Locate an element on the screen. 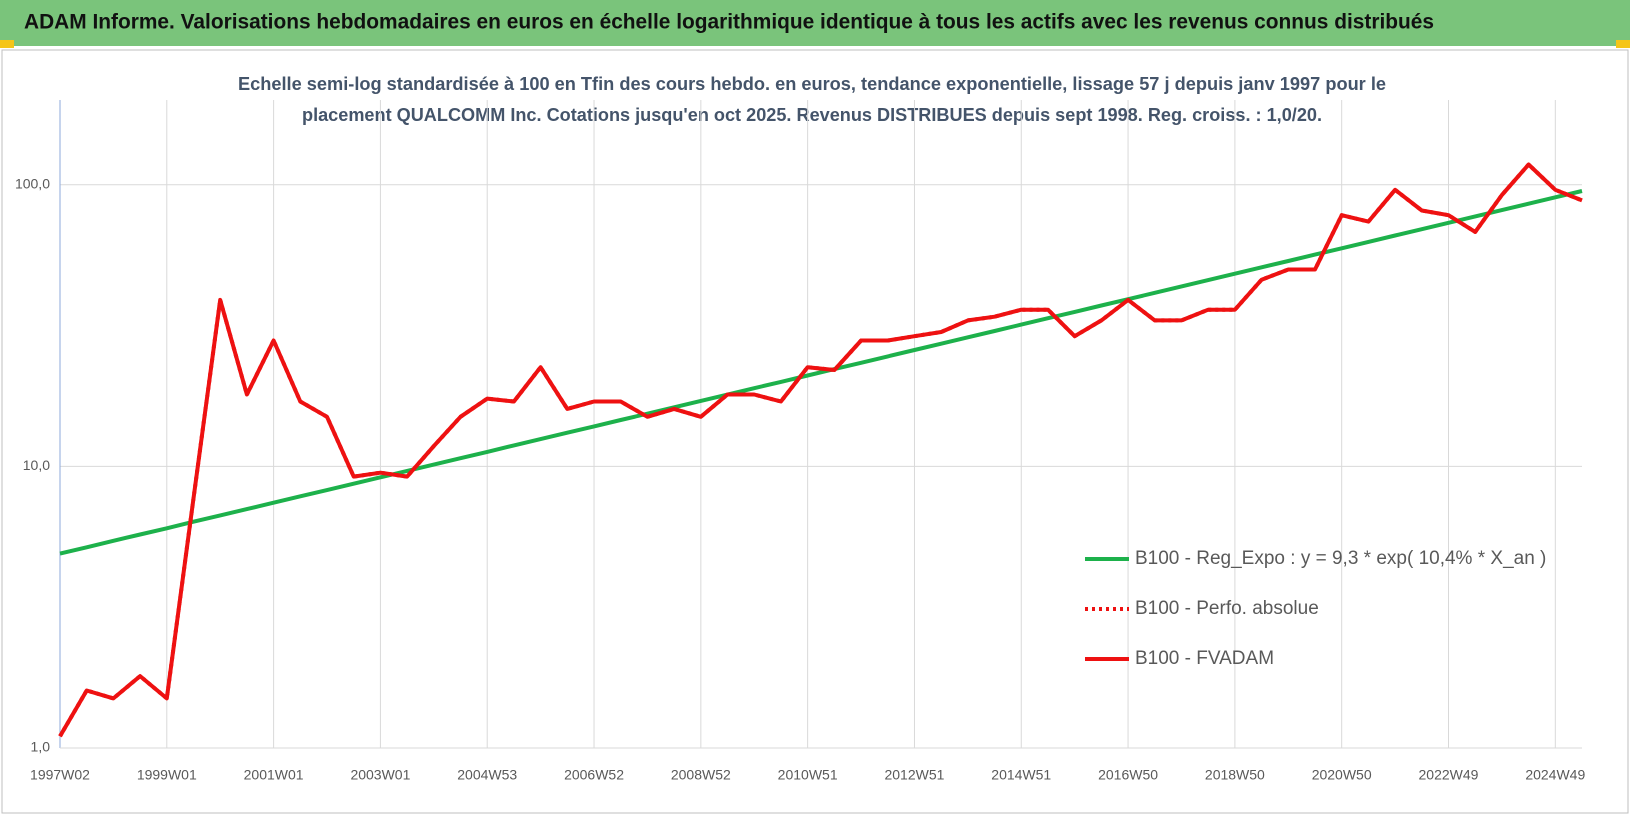  x-tick-label: 2014W51 is located at coordinates (1021, 775).